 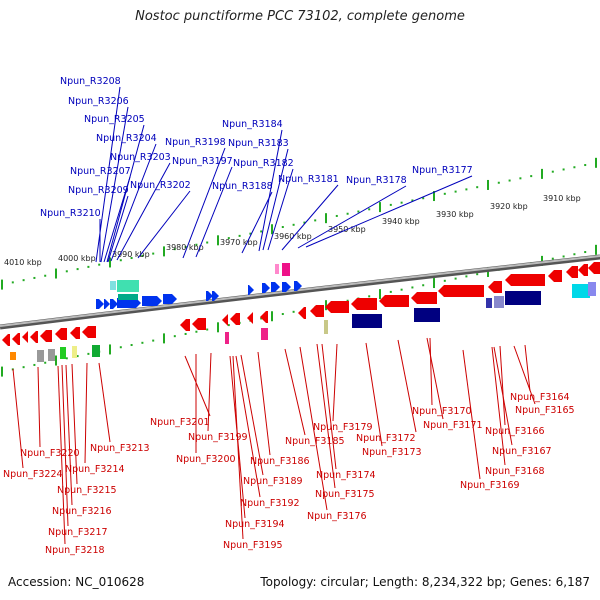 What do you see at coordinates (120, 448) in the screenshot?
I see `reverse-gene-label: Npun_F3213` at bounding box center [120, 448].